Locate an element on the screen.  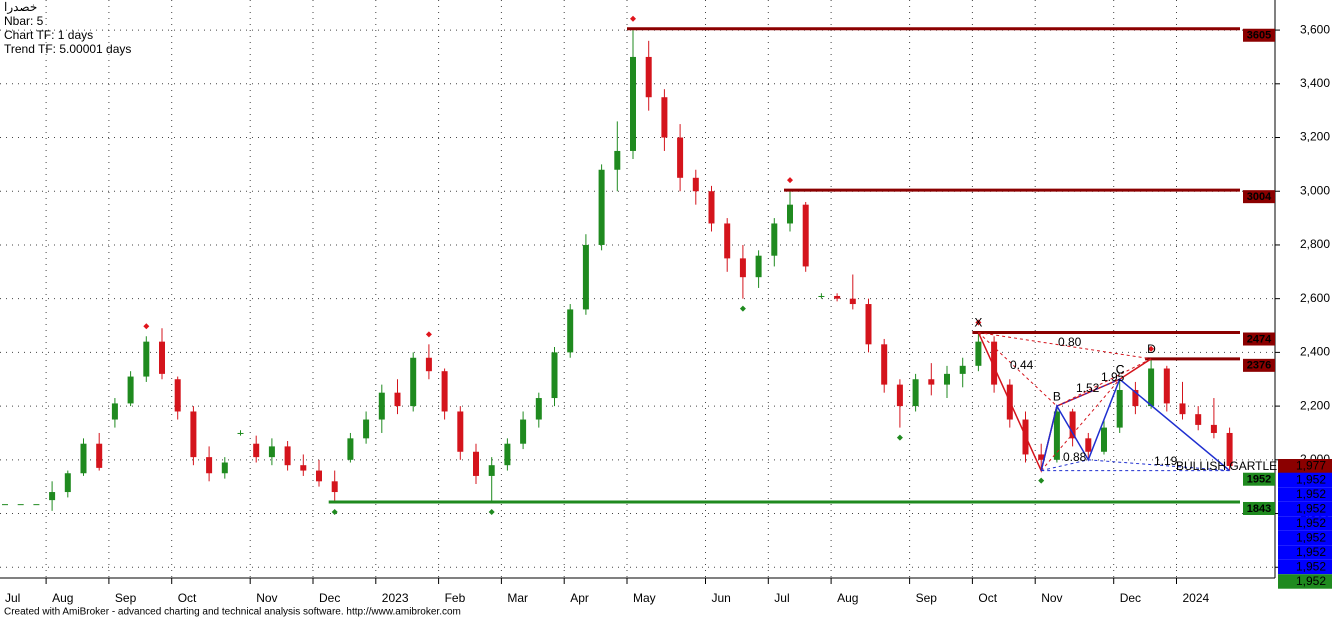
ratio: 0.80 is located at coordinates (1070, 342).